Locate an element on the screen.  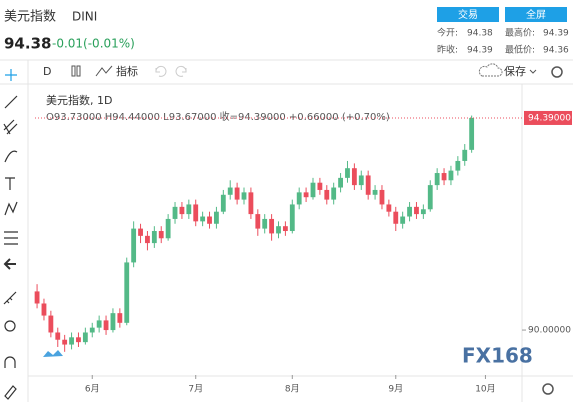
trade-label: 交易 is located at coordinates (468, 14).